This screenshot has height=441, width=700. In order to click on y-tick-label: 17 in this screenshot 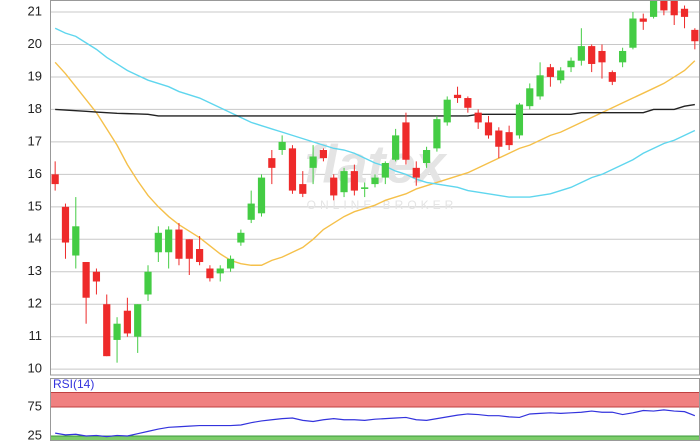, I will do `click(35, 140)`.